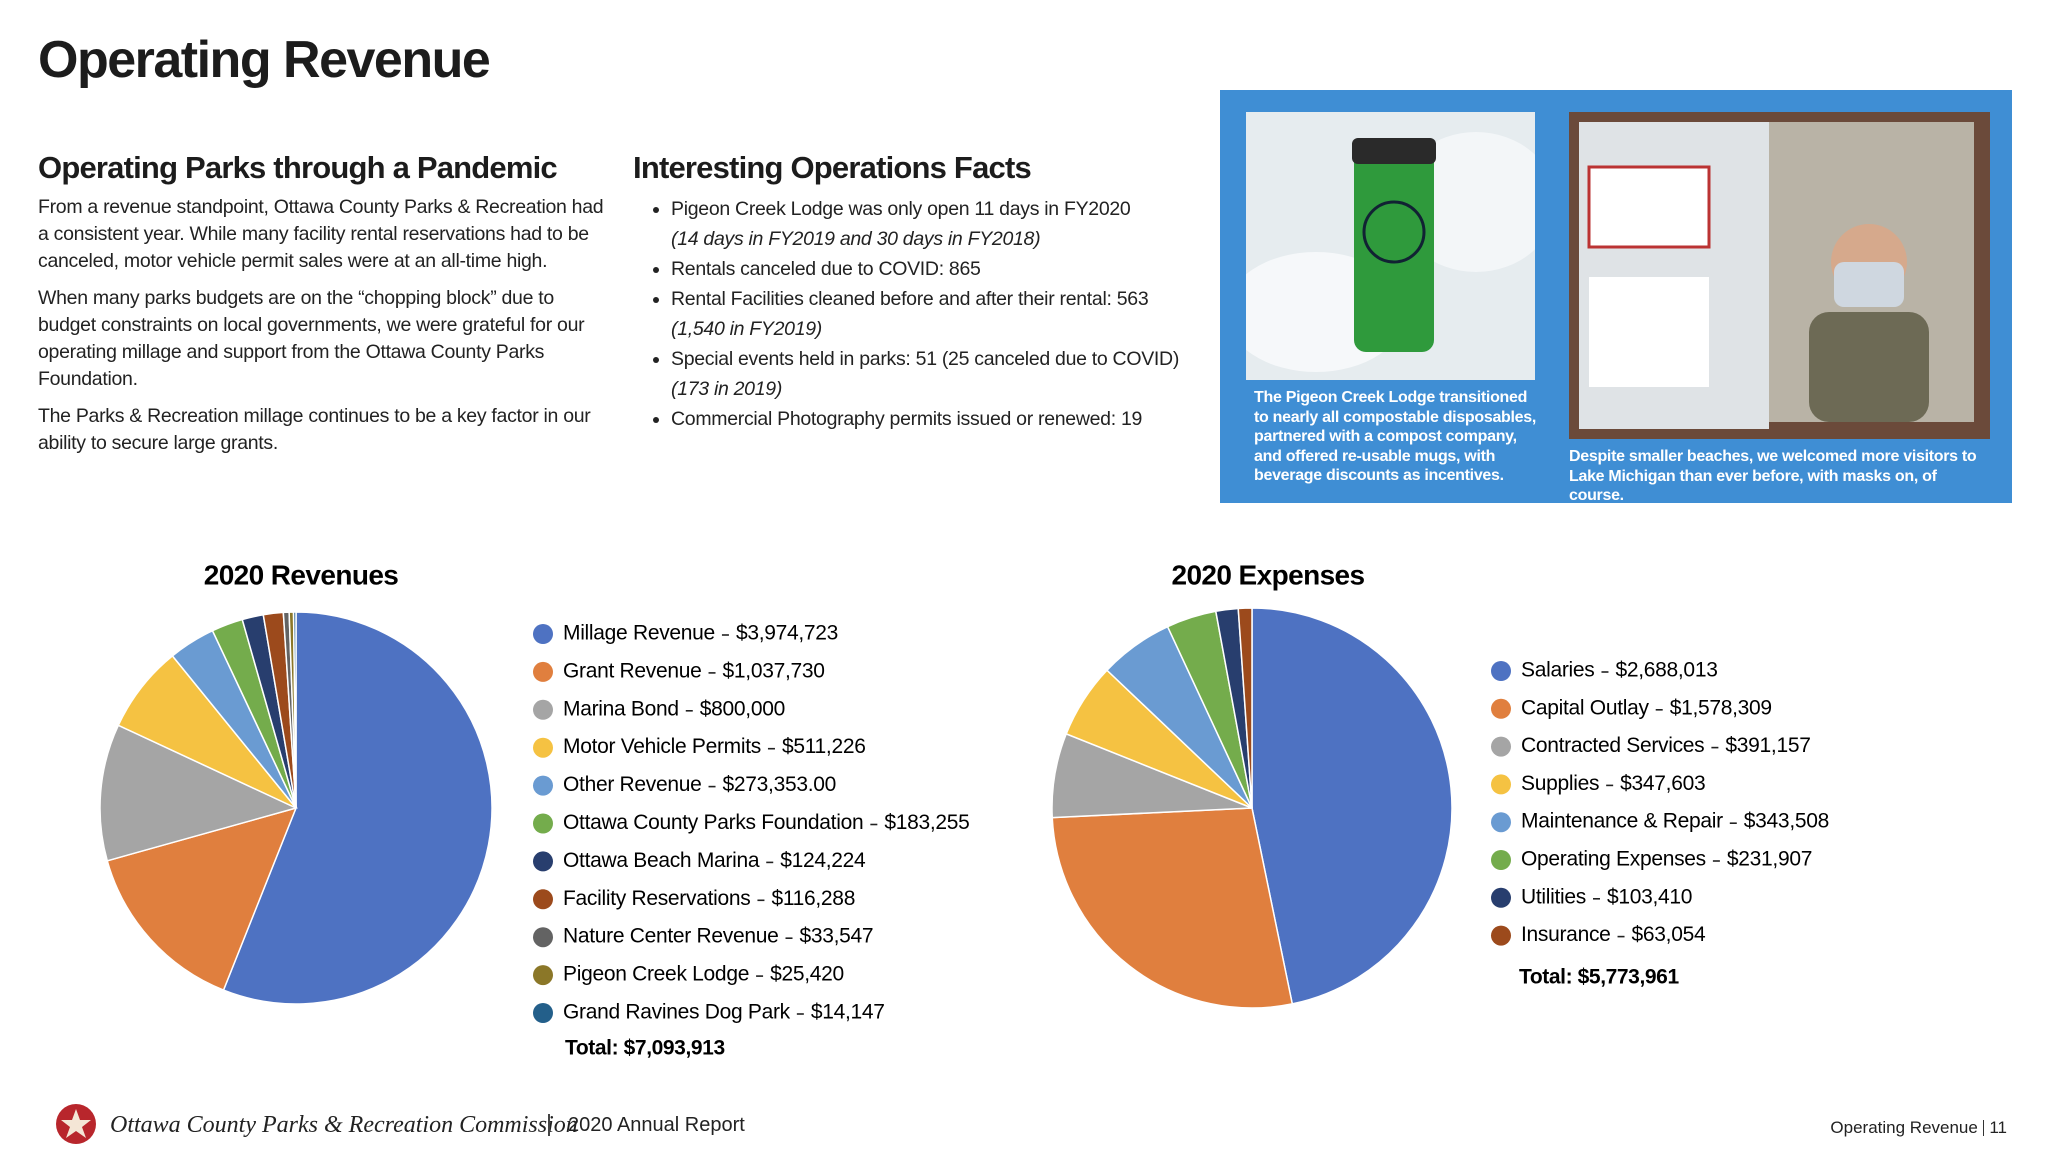  I want to click on legend-value: $800,000, so click(742, 708).